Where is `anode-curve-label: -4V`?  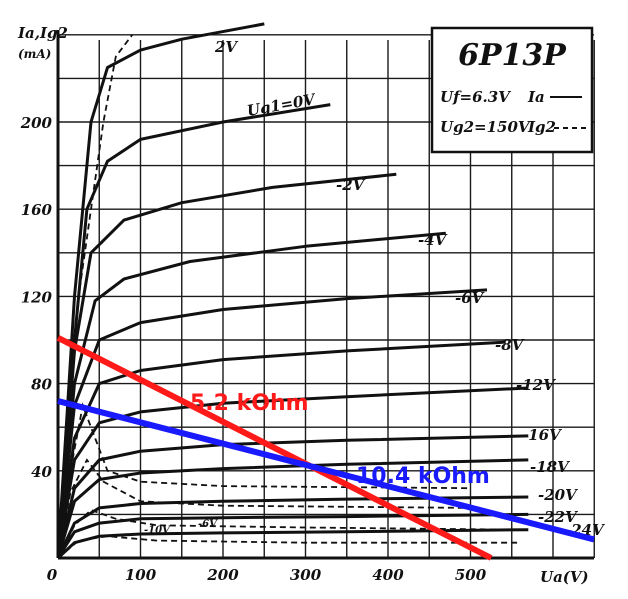
anode-curve-label: -4V is located at coordinates (433, 240).